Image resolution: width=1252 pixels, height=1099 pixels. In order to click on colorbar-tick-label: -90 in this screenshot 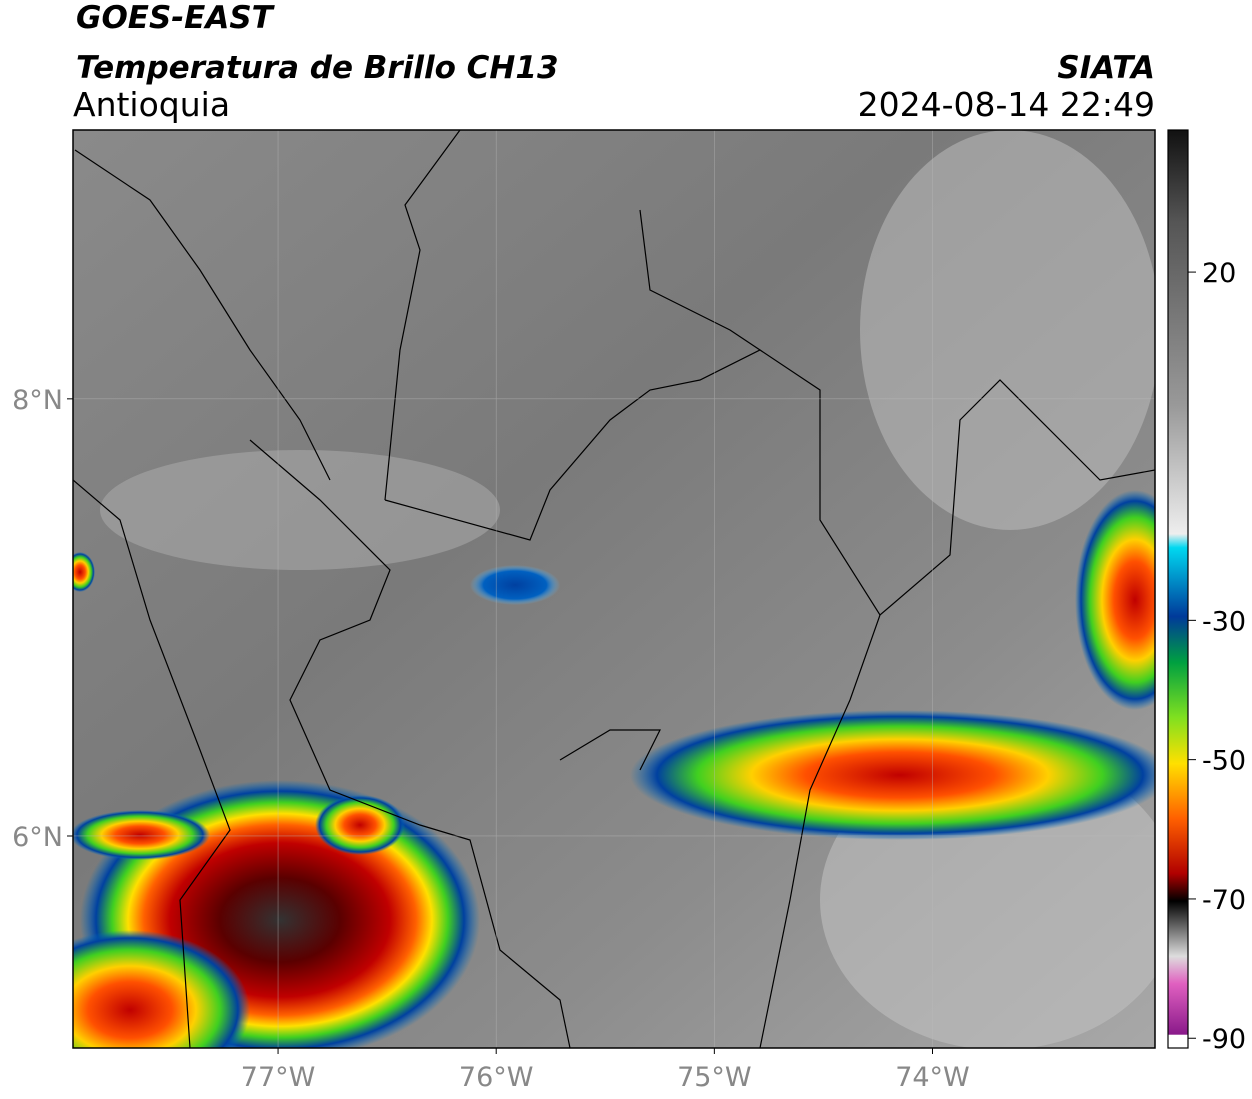, I will do `click(1224, 1039)`.